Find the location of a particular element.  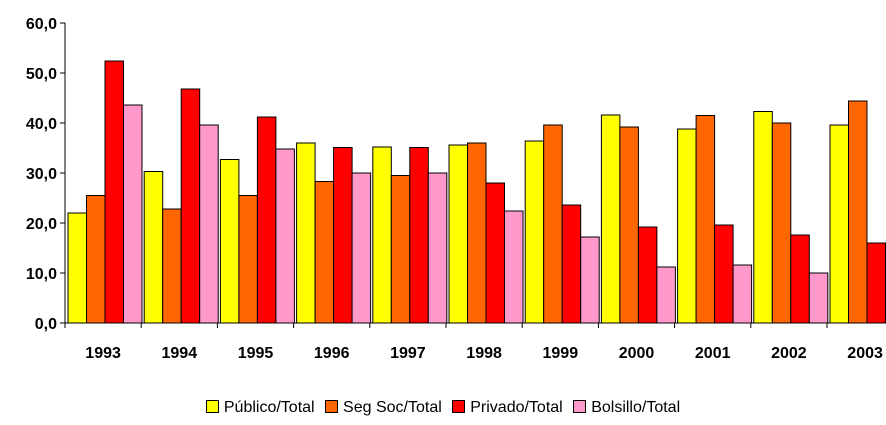

x-label-2001: 2001 is located at coordinates (713, 353).